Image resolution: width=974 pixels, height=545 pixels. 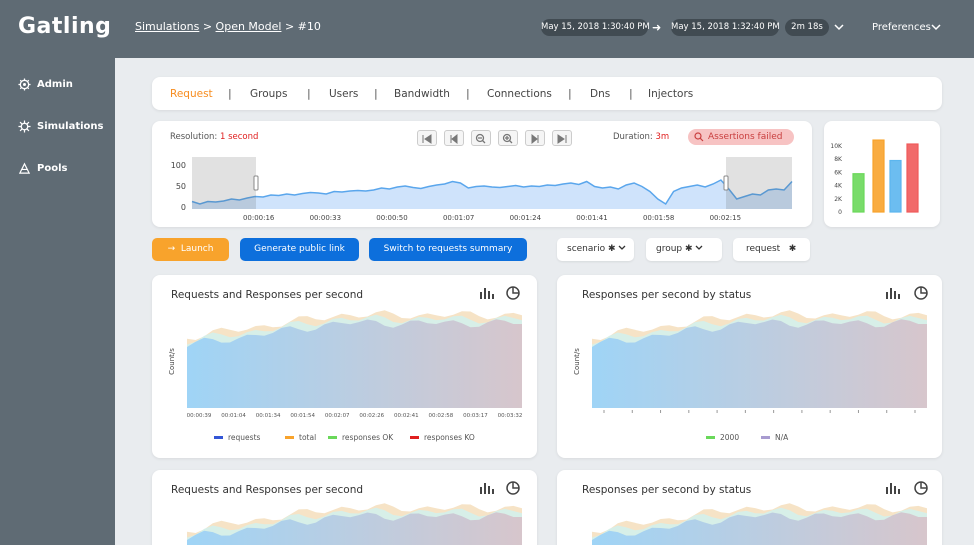 I want to click on arrow-right-icon: ➜, so click(x=657, y=27).